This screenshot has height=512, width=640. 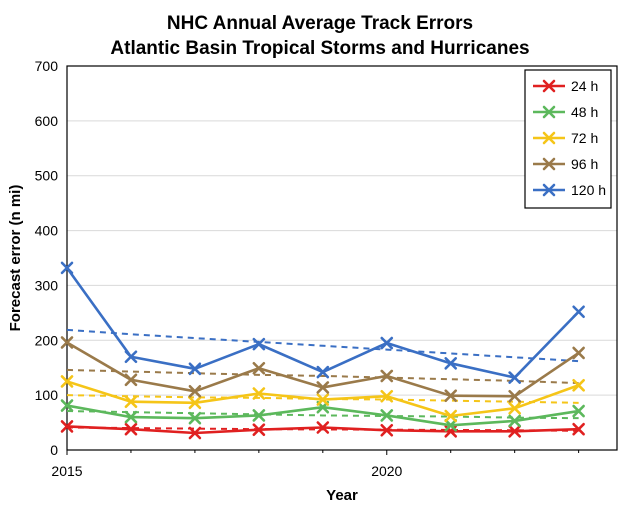 What do you see at coordinates (323, 387) in the screenshot?
I see `data-point-96h-2019` at bounding box center [323, 387].